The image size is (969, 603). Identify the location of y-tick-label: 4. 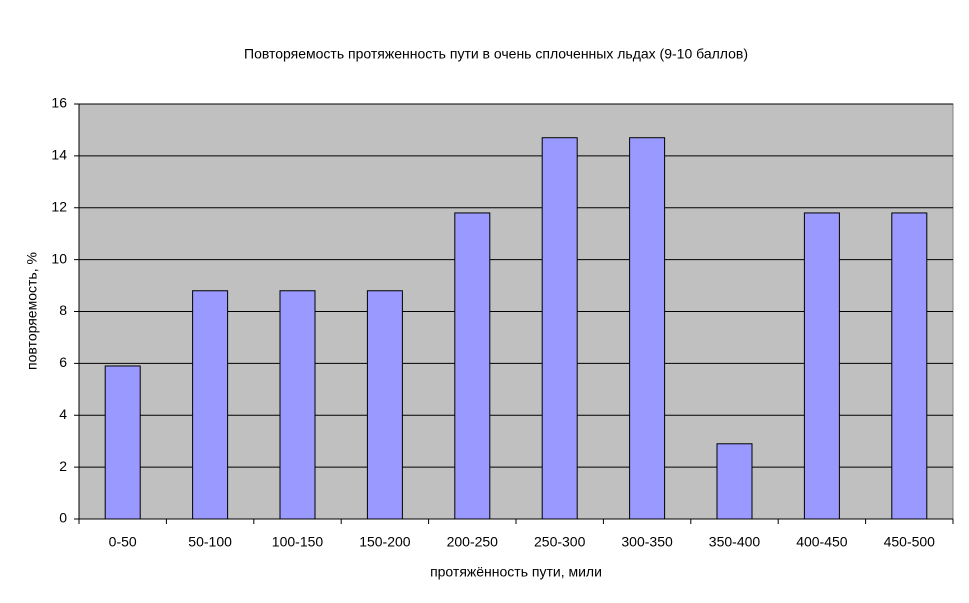
(63, 414).